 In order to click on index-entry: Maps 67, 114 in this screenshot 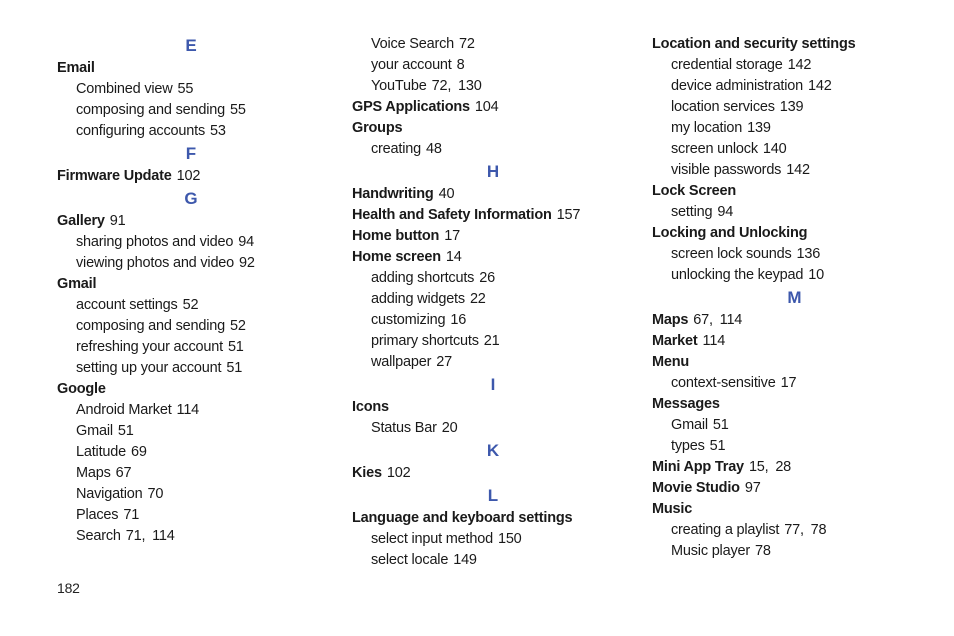, I will do `click(794, 320)`.